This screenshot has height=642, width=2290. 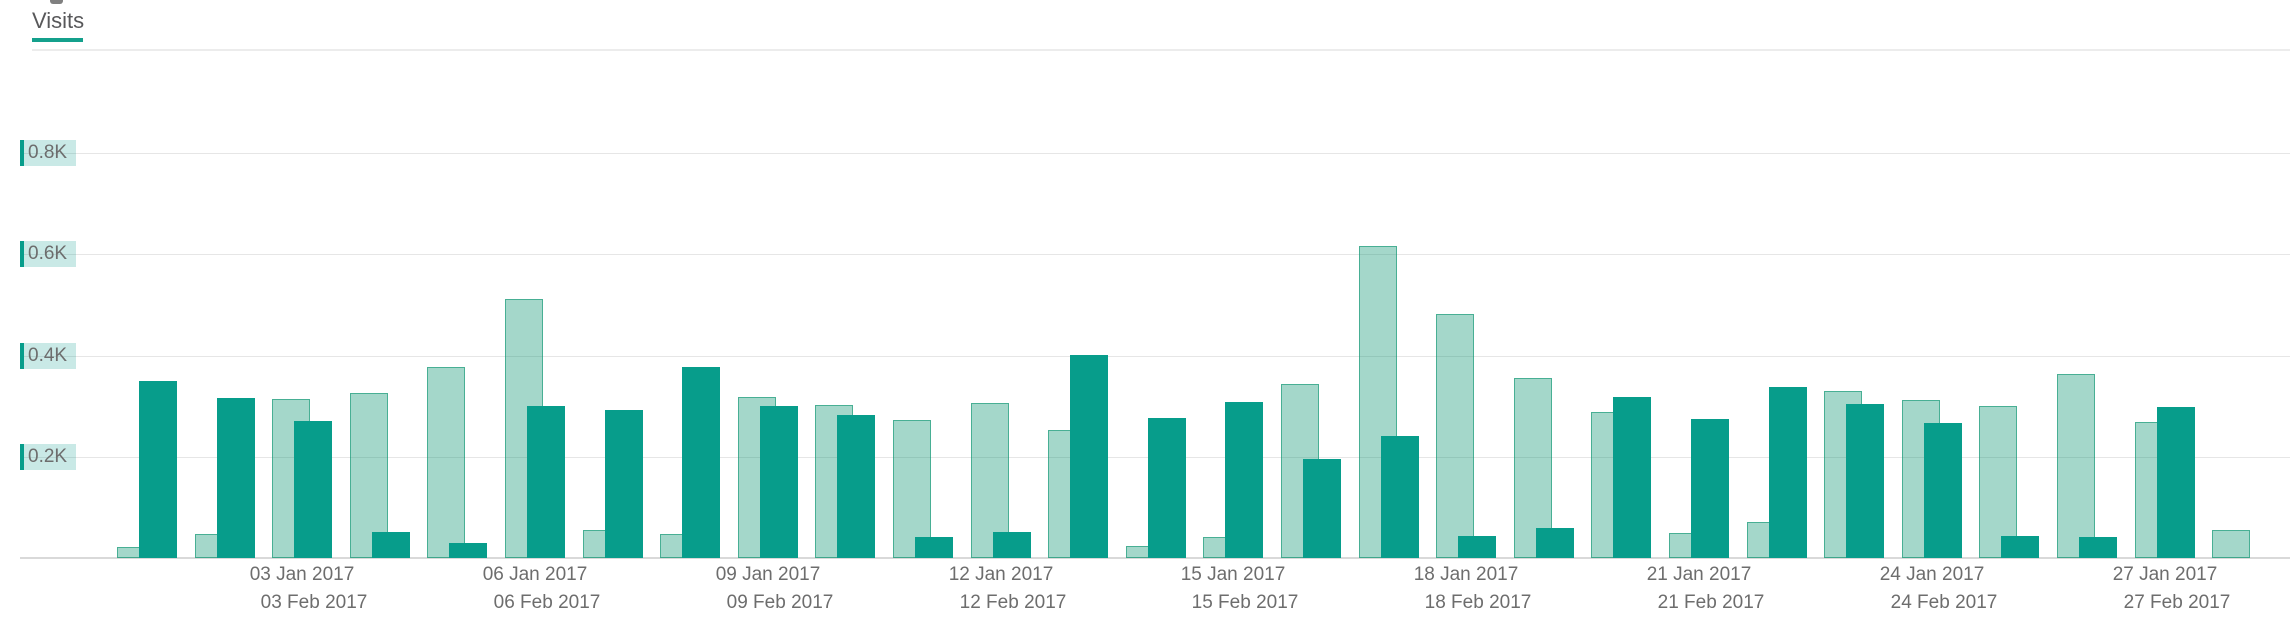 I want to click on x-tick-day-3-period-2: 03 Feb 2017, so click(x=314, y=602).